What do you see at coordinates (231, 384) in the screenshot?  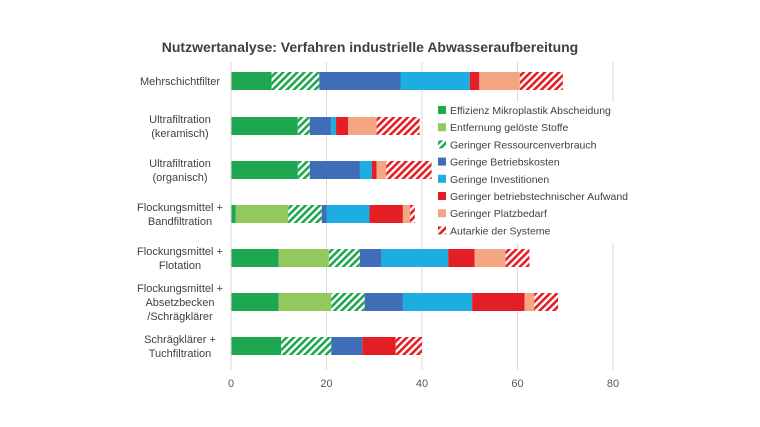 I see `x-tick-label: 0` at bounding box center [231, 384].